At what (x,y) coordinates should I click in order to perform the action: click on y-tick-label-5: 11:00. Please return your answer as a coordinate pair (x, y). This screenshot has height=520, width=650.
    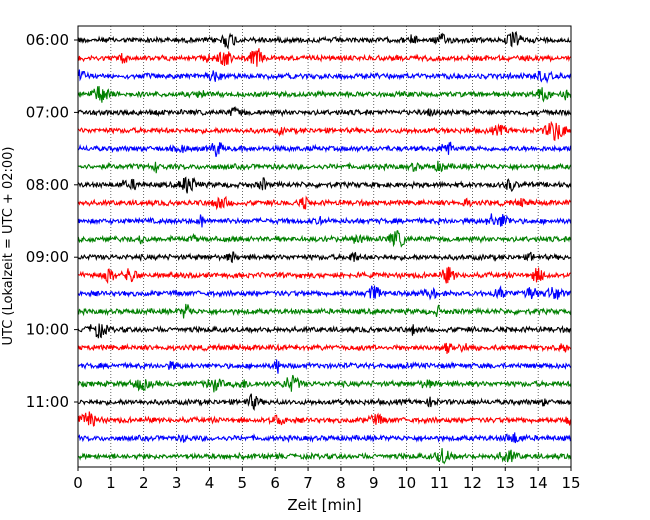
    Looking at the image, I should click on (47, 402).